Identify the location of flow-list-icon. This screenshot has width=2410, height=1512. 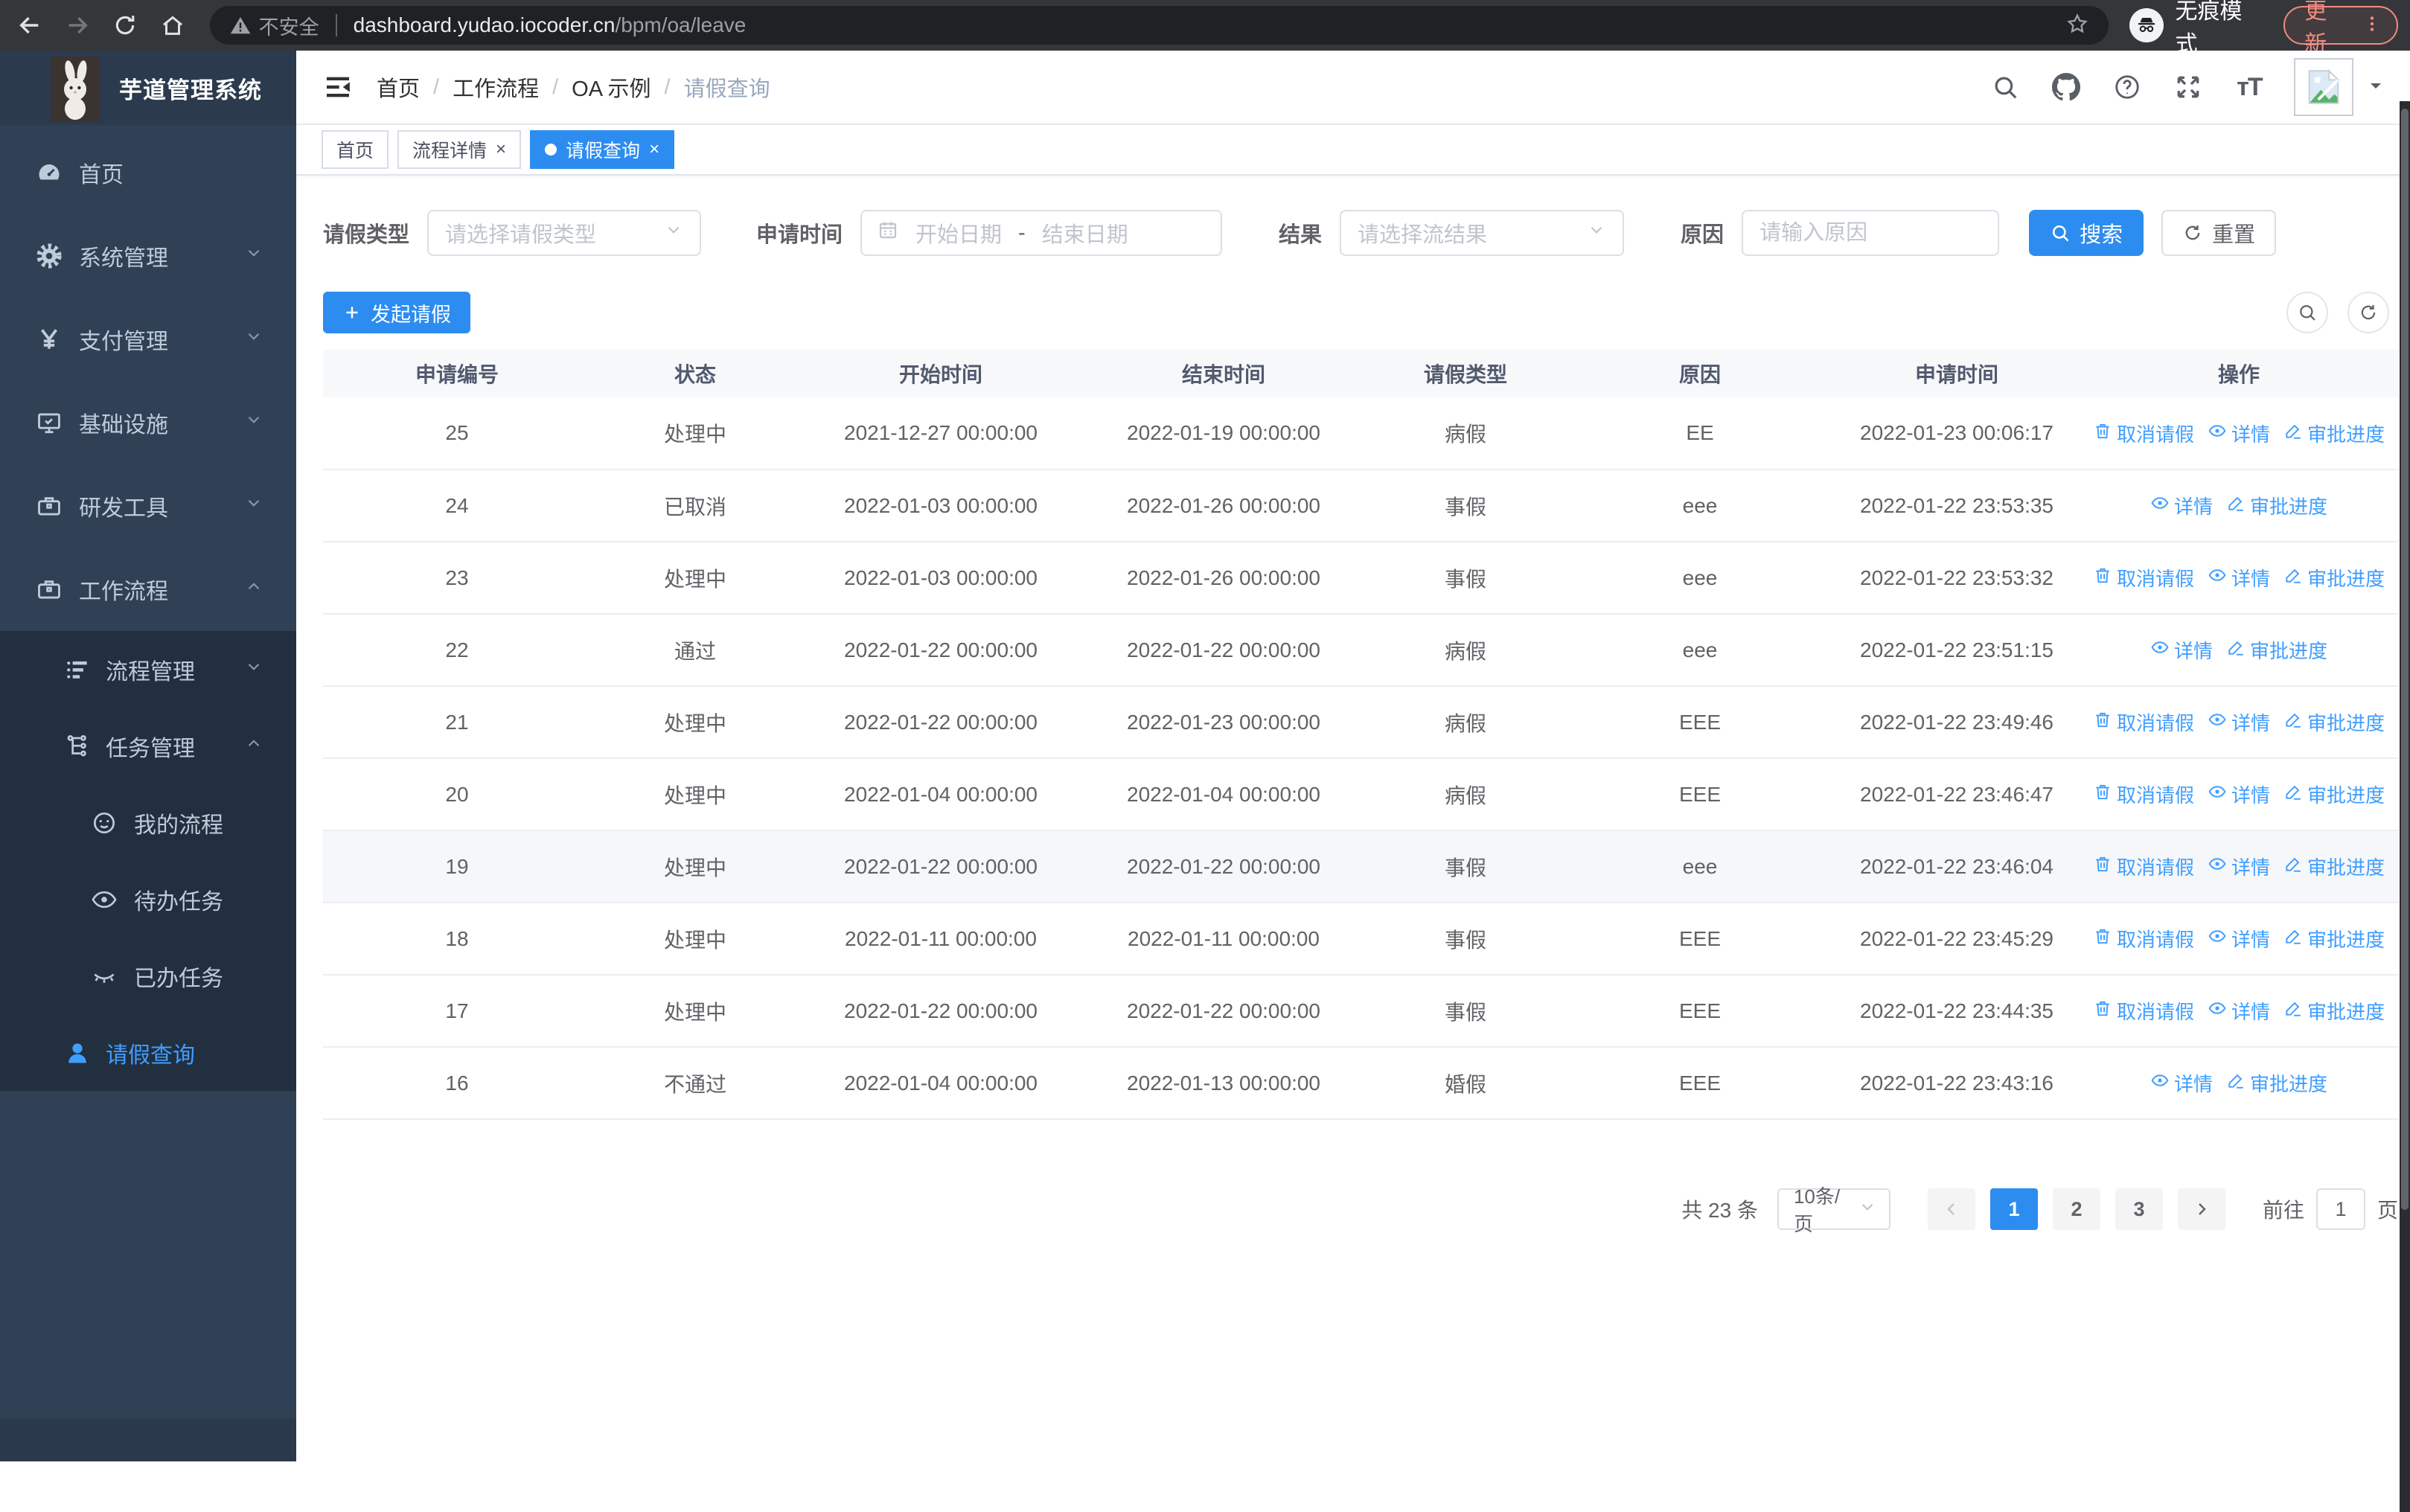
(77, 669).